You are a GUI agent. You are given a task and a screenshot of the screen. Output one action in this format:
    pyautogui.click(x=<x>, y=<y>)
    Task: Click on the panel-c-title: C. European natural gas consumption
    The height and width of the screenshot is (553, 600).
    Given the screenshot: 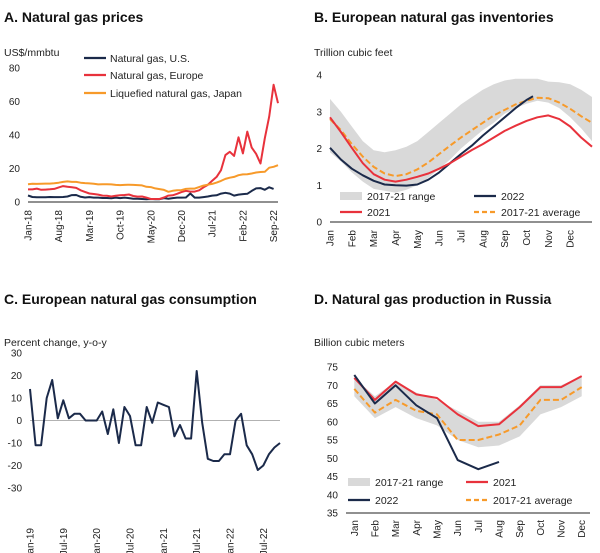 What is the action you would take?
    pyautogui.click(x=130, y=299)
    